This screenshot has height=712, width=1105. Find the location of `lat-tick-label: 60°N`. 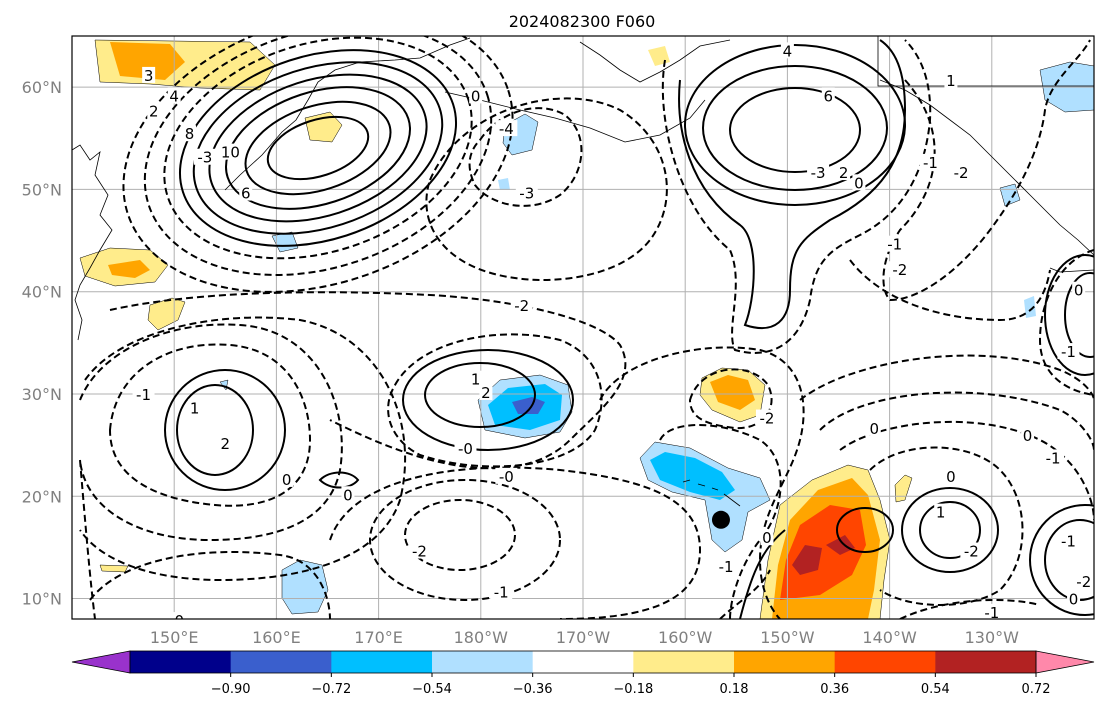

lat-tick-label: 60°N is located at coordinates (42, 87).